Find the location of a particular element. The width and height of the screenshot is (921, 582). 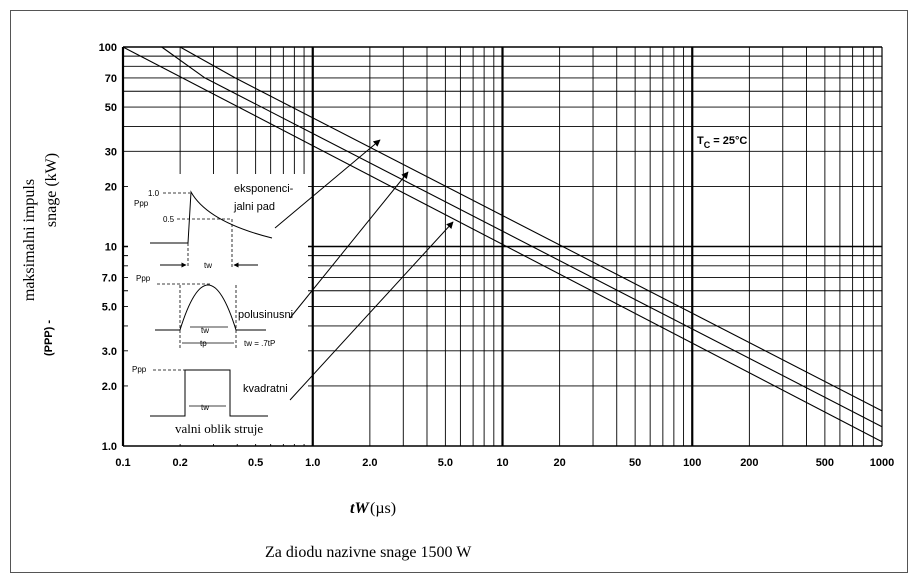

x-tick-label: 10 is located at coordinates (502, 463).